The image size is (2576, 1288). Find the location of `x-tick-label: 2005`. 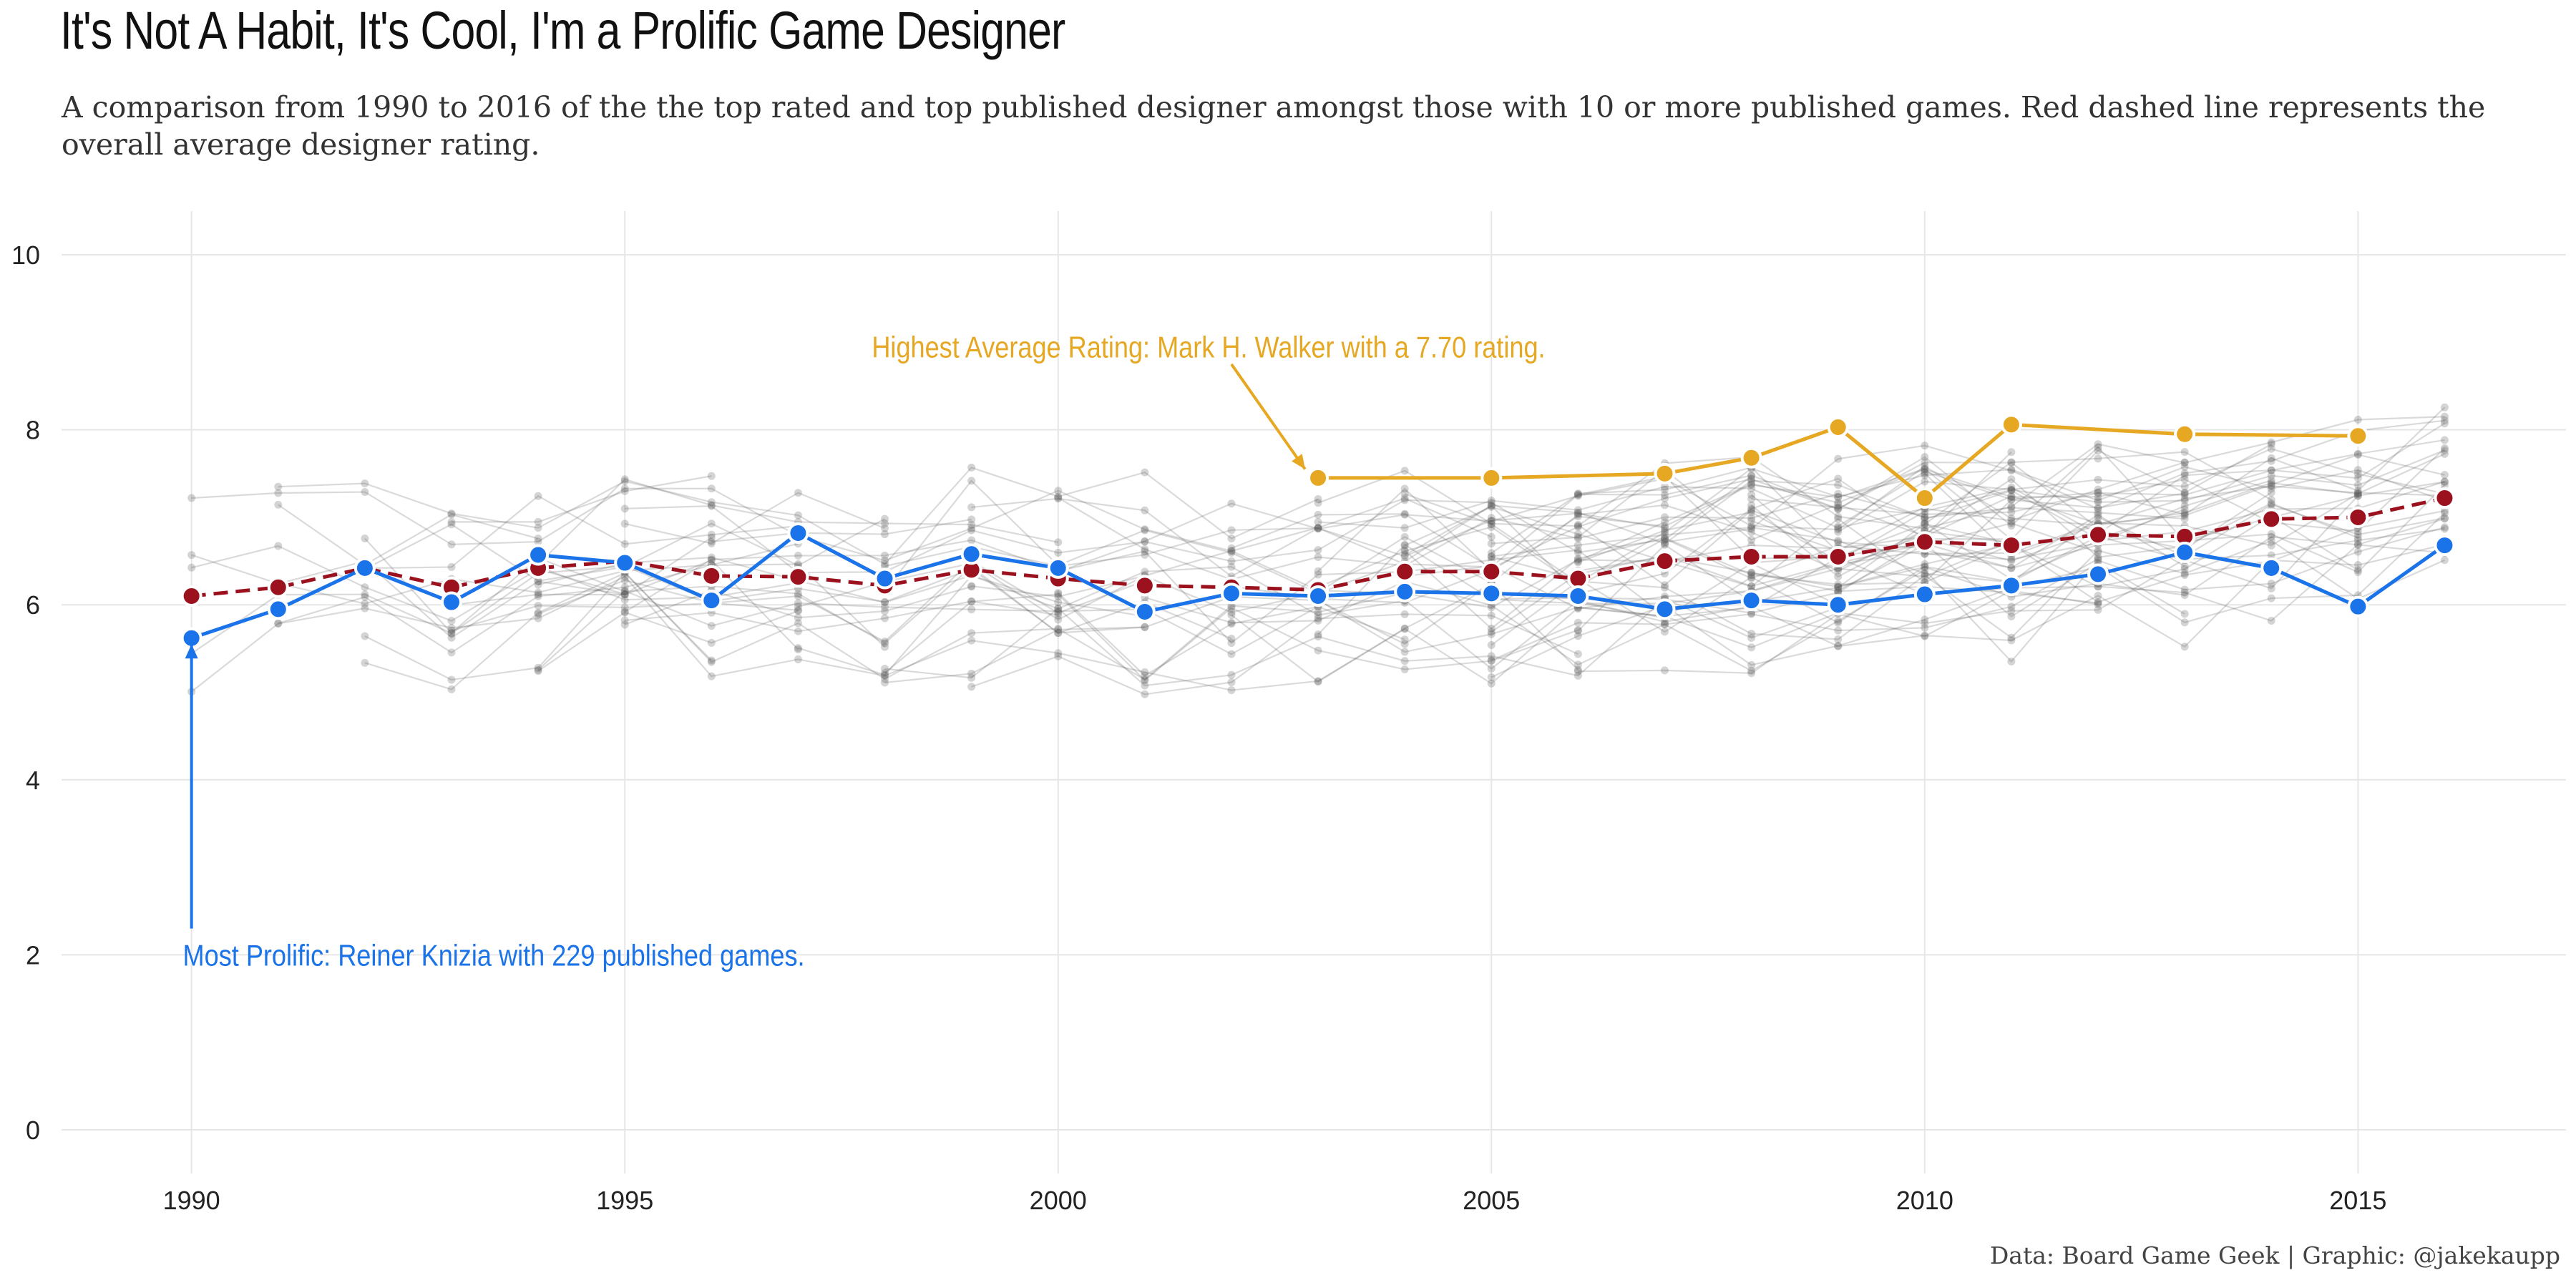

x-tick-label: 2005 is located at coordinates (1491, 1200).